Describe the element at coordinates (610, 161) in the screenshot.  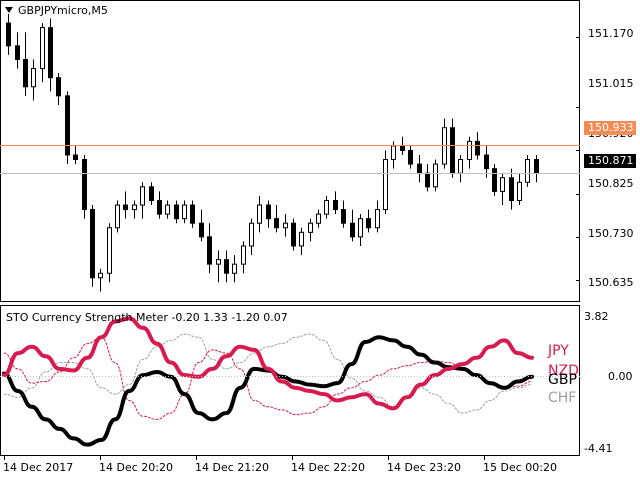
I see `last-price-badge: 150.871` at that location.